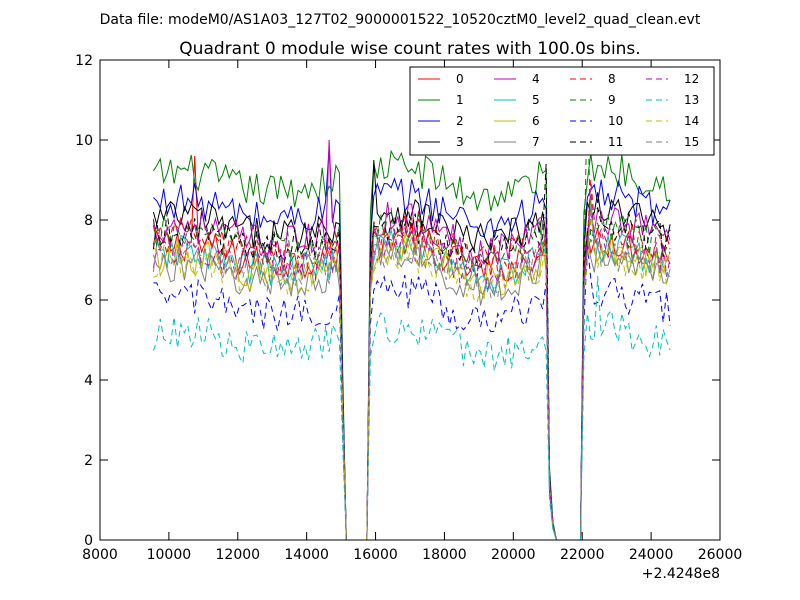 This screenshot has width=800, height=600. Describe the element at coordinates (536, 121) in the screenshot. I see `legend-label-6: 6` at that location.